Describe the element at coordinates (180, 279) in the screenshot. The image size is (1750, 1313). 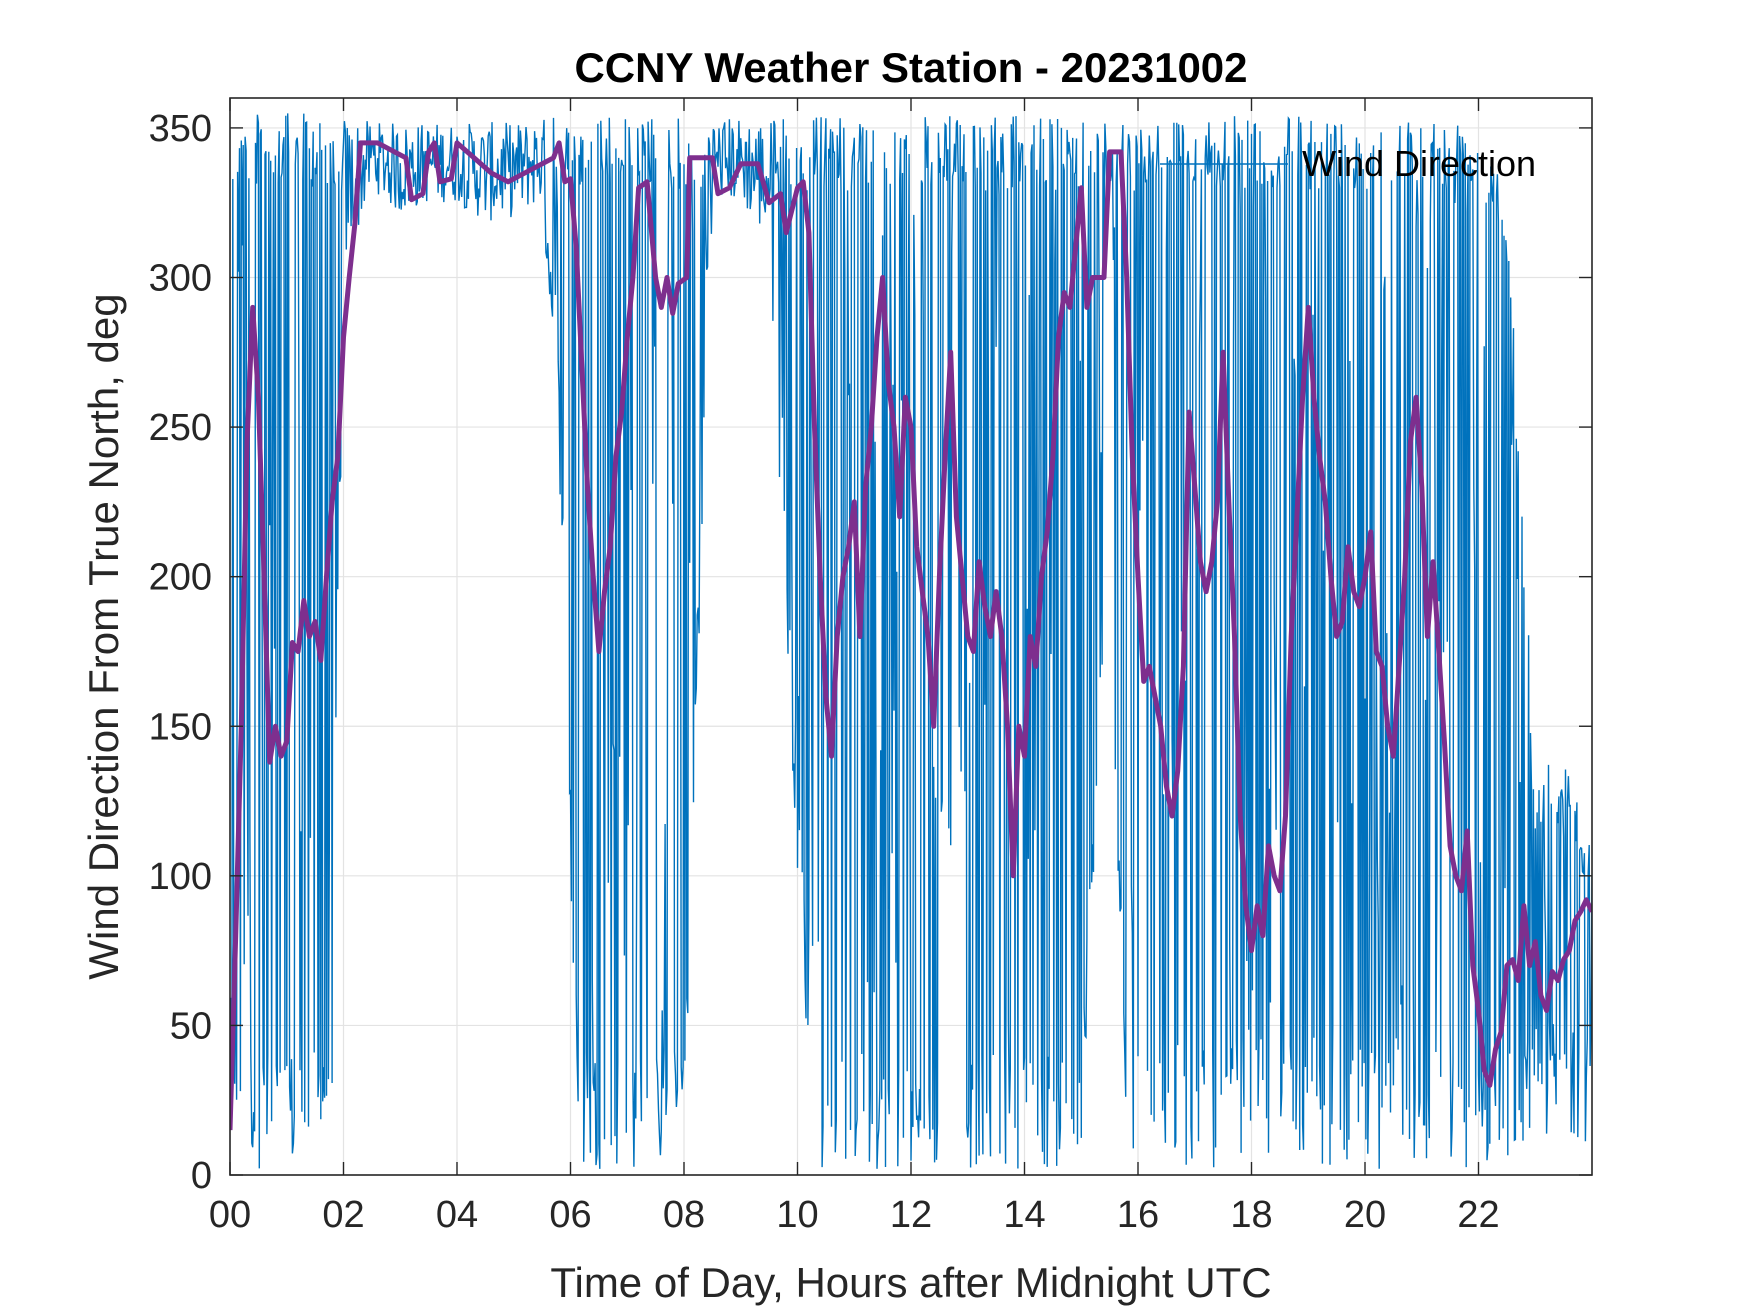
I see `y-tick-label-300: 300` at that location.